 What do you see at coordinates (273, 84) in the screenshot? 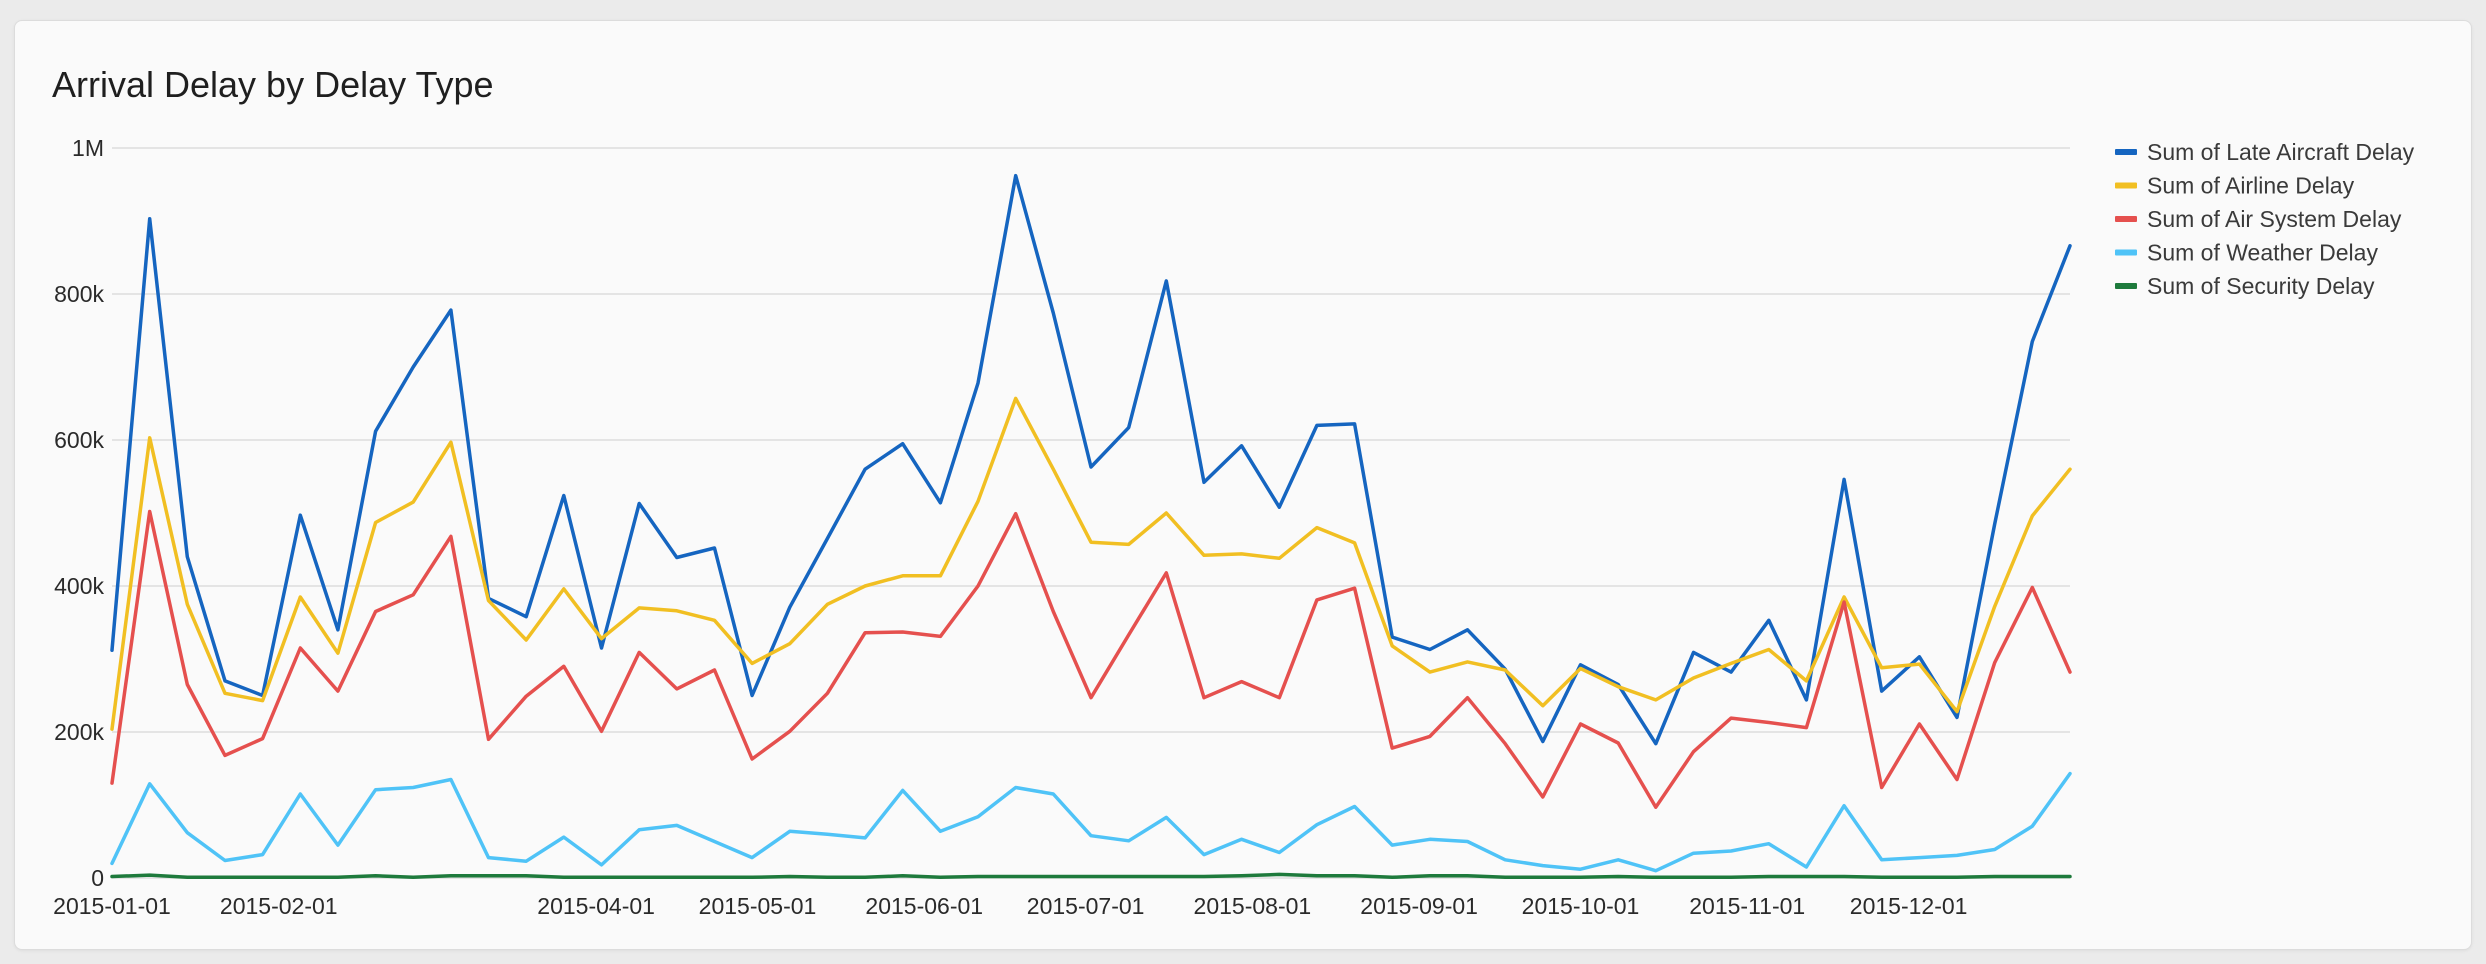
I see `chart-title: Arrival Delay by Delay Type` at bounding box center [273, 84].